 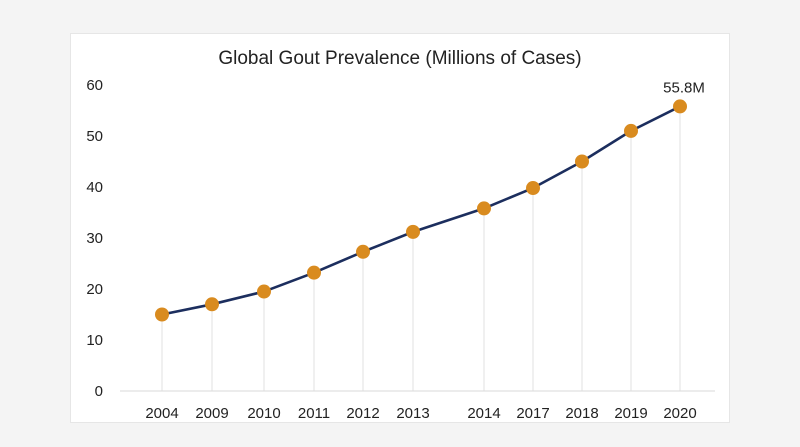 I want to click on y-axis-ticks: 0 10 20 30 40 50 60, so click(x=94, y=238).